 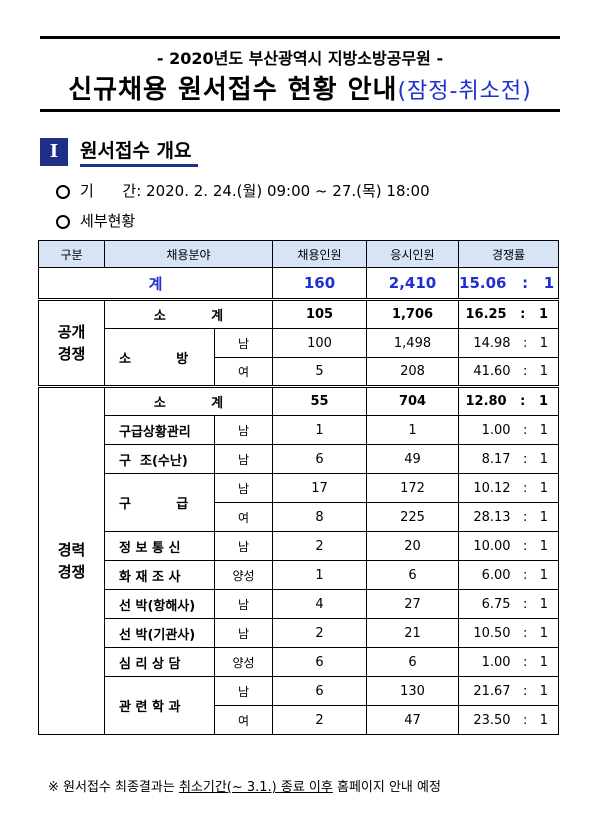 What do you see at coordinates (188, 314) in the screenshot?
I see `open-subtotal-label: 소 계` at bounding box center [188, 314].